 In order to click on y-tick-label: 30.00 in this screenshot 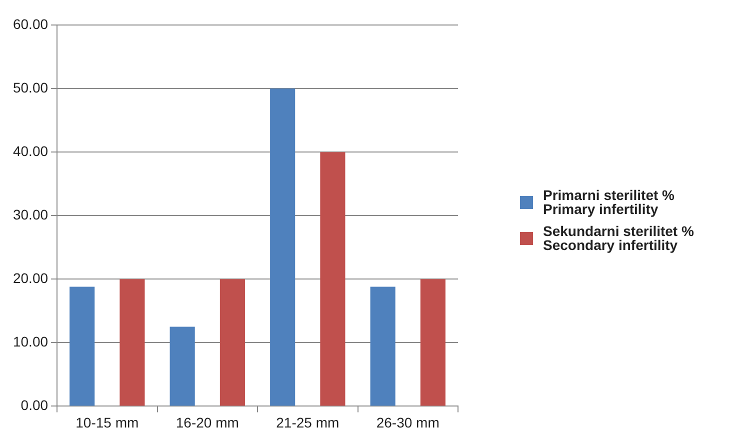, I will do `click(30, 214)`.